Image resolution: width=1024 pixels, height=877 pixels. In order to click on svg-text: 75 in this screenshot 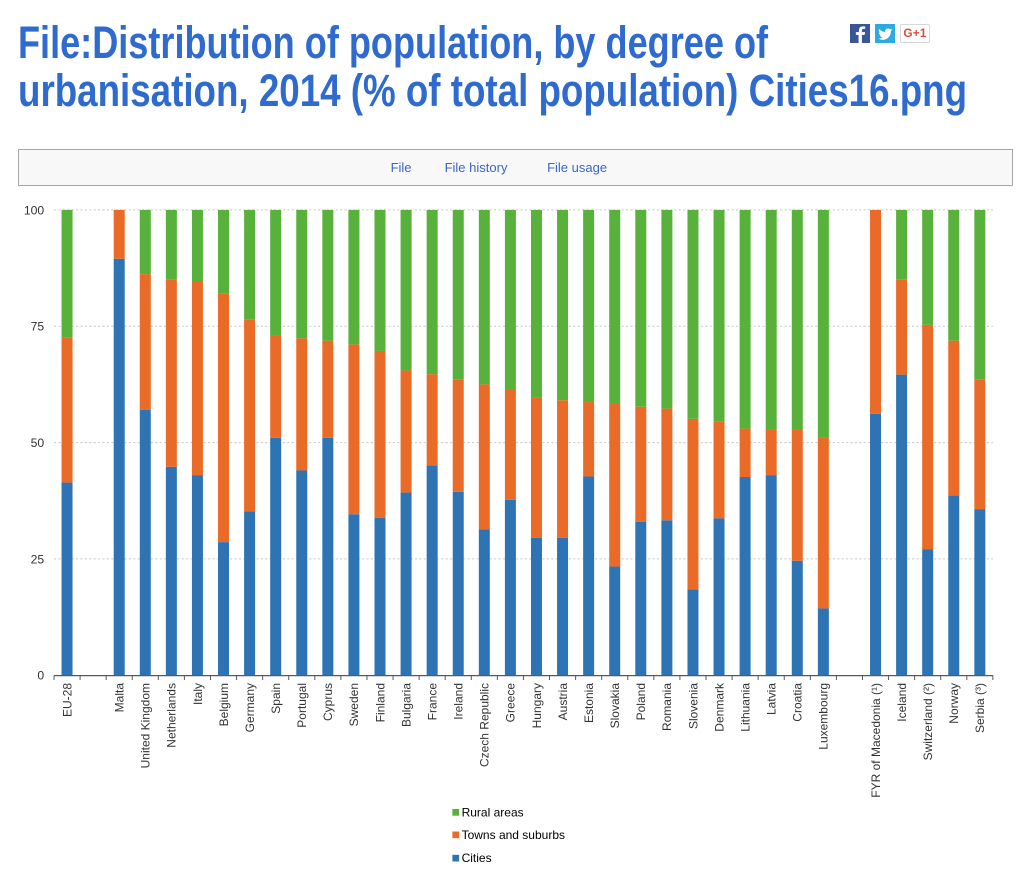, I will do `click(38, 327)`.